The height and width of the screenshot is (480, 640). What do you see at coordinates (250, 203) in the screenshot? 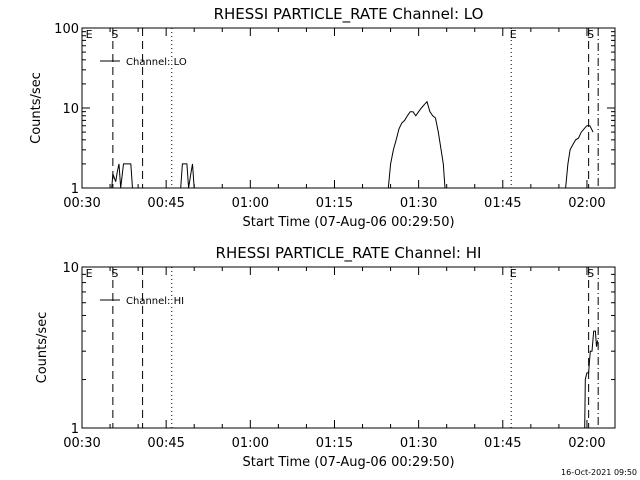
I see `panel-1-x-tick-label: 01:00` at bounding box center [250, 203].